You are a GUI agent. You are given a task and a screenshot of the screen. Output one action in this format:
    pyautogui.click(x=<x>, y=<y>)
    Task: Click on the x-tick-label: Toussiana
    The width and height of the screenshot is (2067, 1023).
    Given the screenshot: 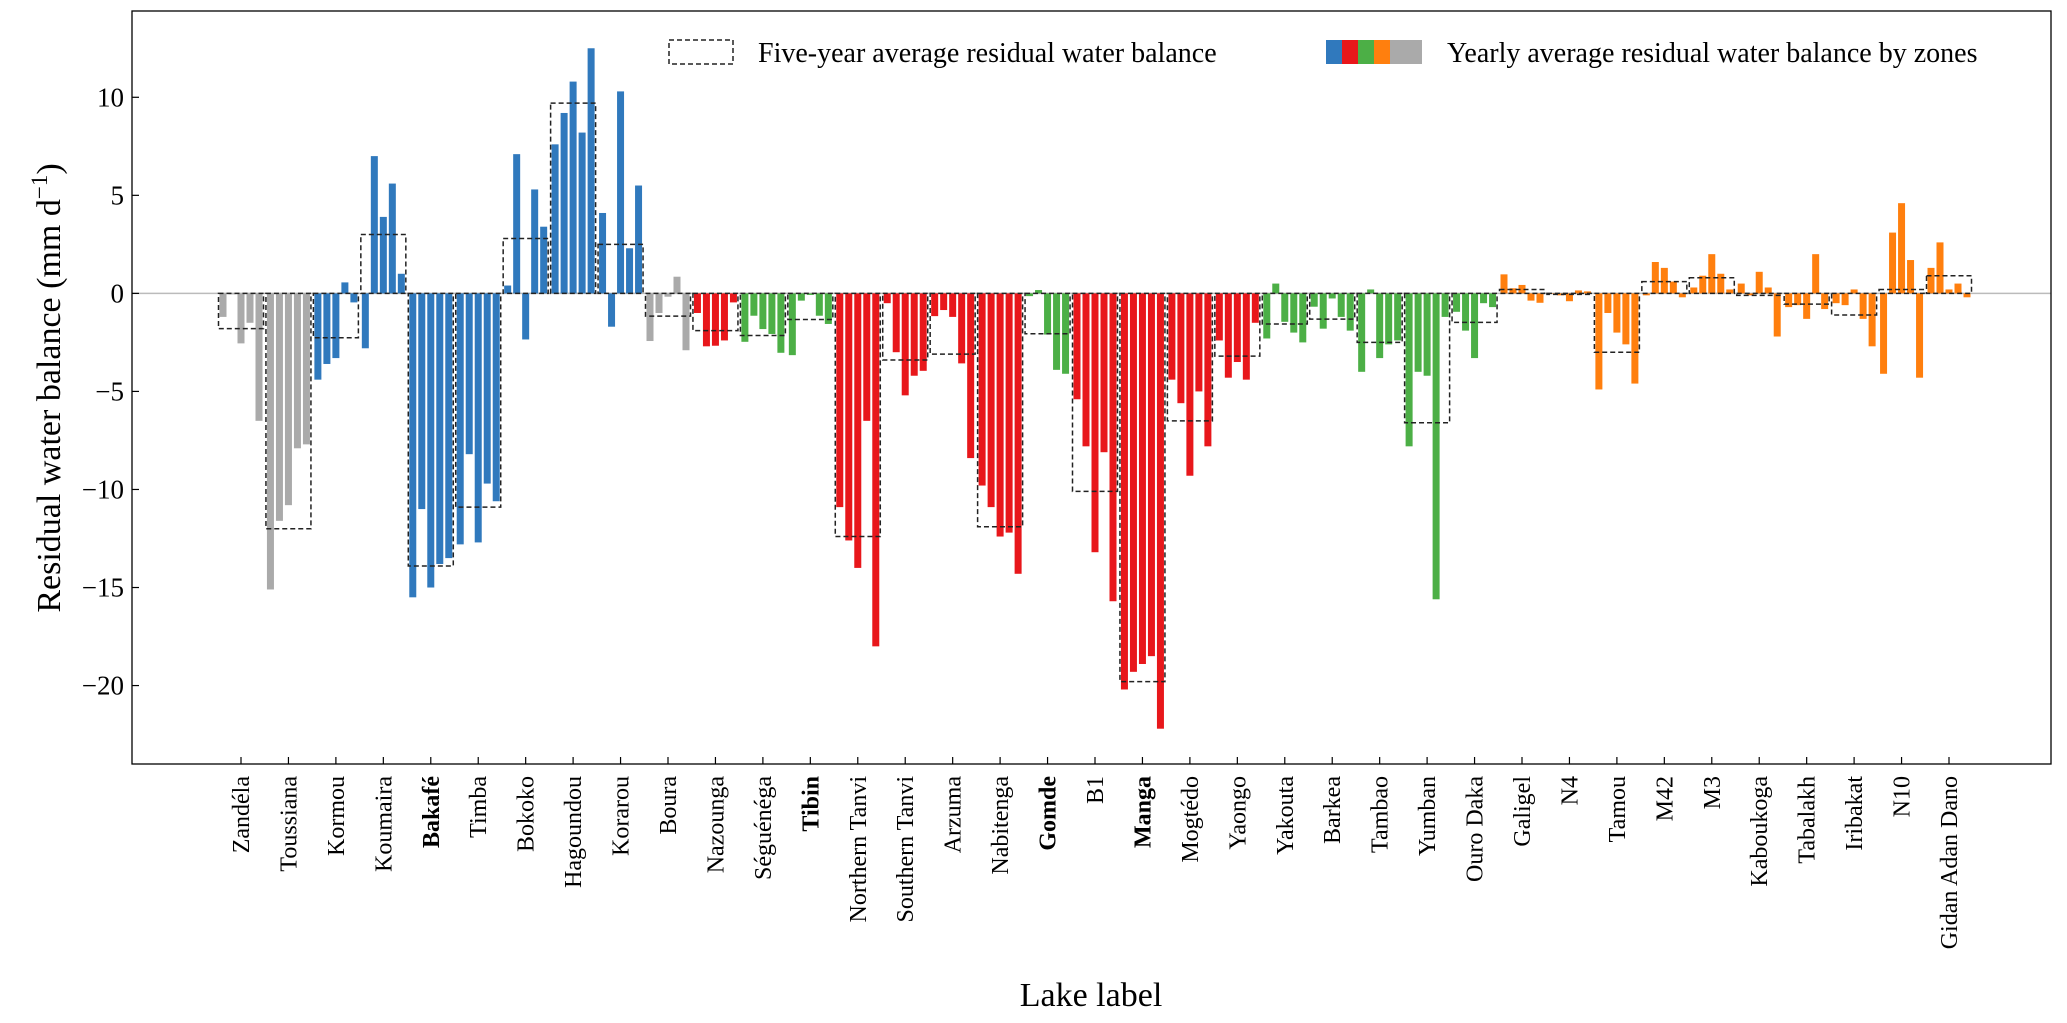 What is the action you would take?
    pyautogui.click(x=289, y=824)
    